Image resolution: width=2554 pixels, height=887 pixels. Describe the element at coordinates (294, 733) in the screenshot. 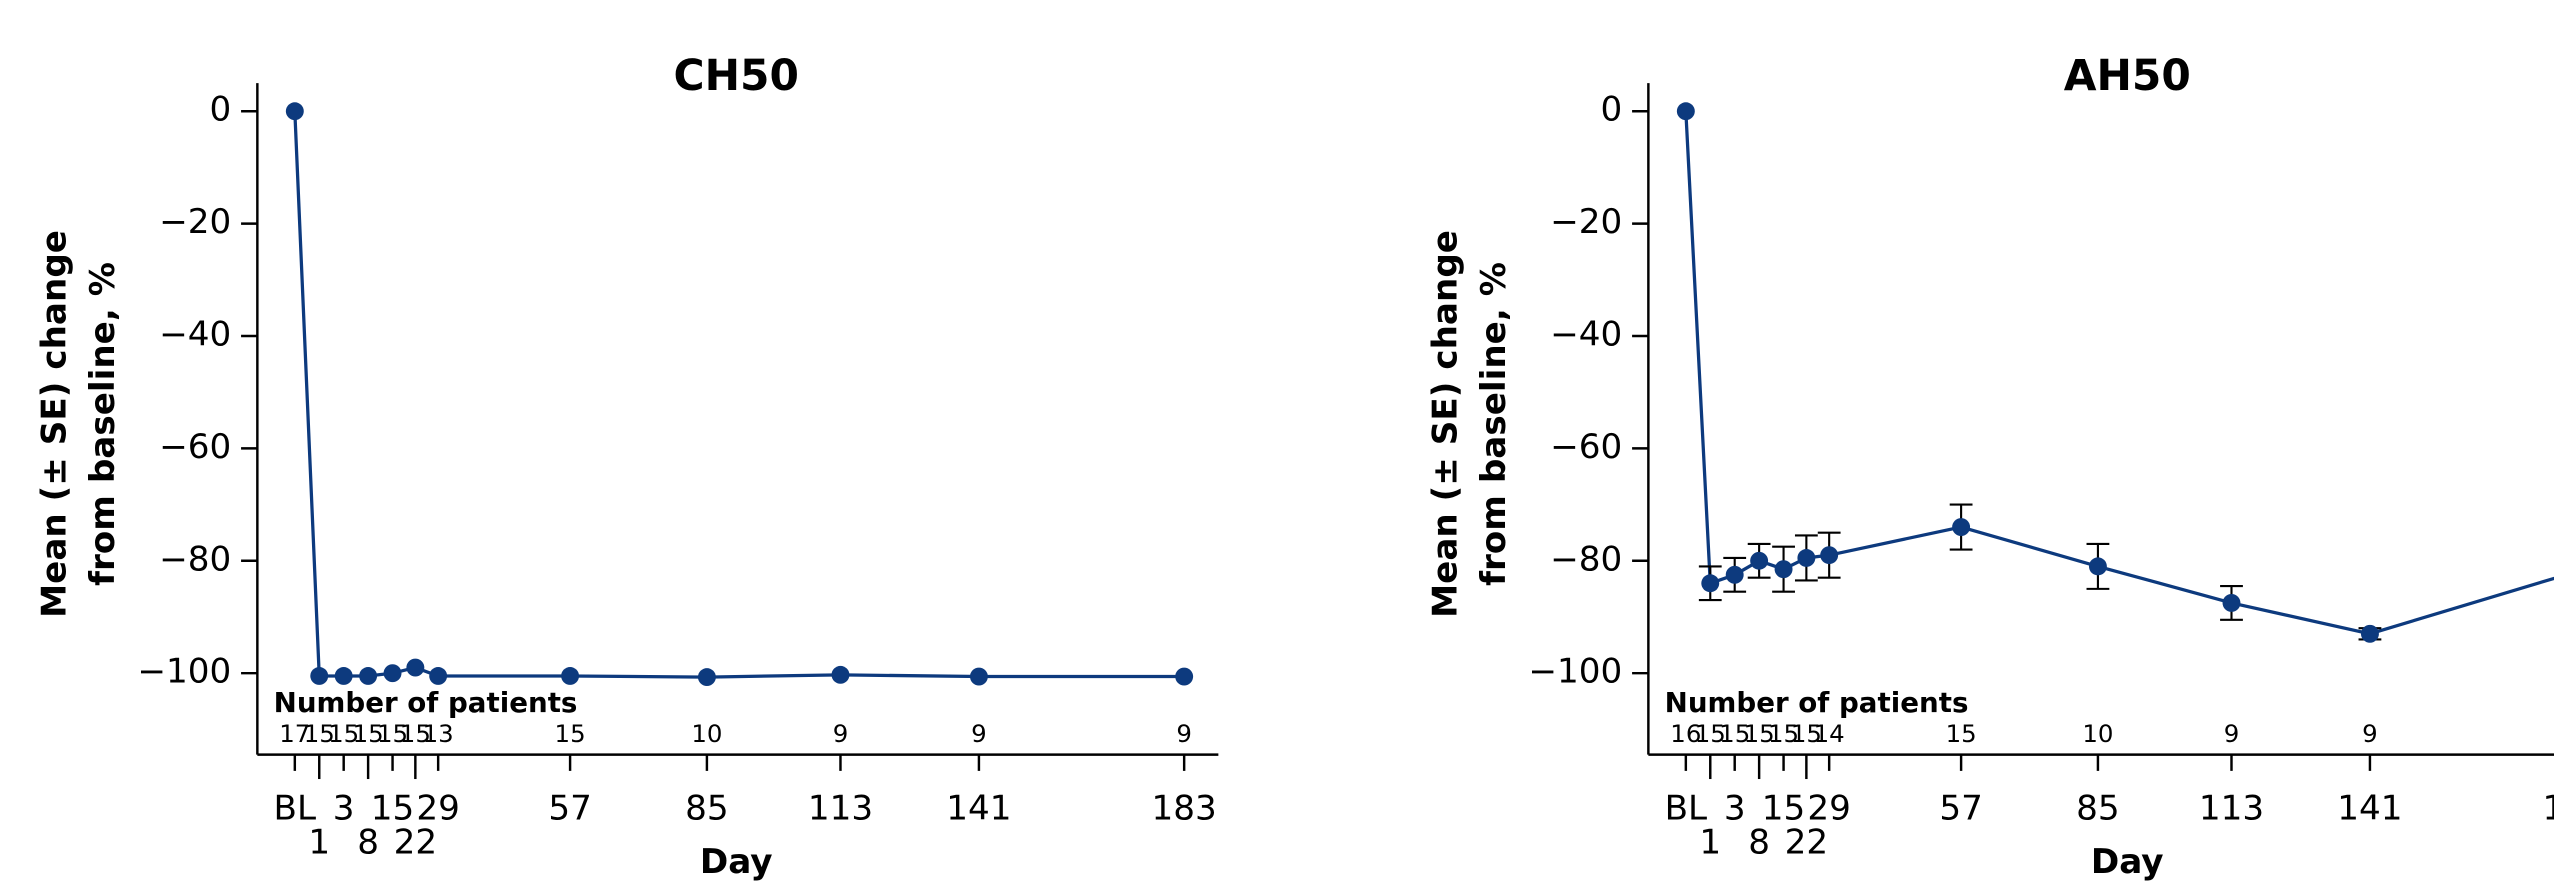

I see `patient-count: 17` at that location.